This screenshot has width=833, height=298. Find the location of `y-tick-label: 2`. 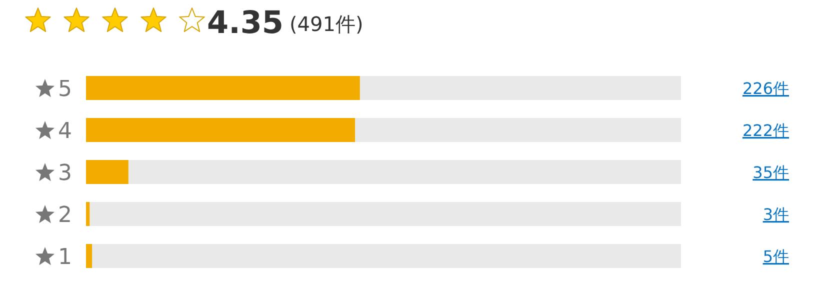

y-tick-label: 2 is located at coordinates (65, 215).